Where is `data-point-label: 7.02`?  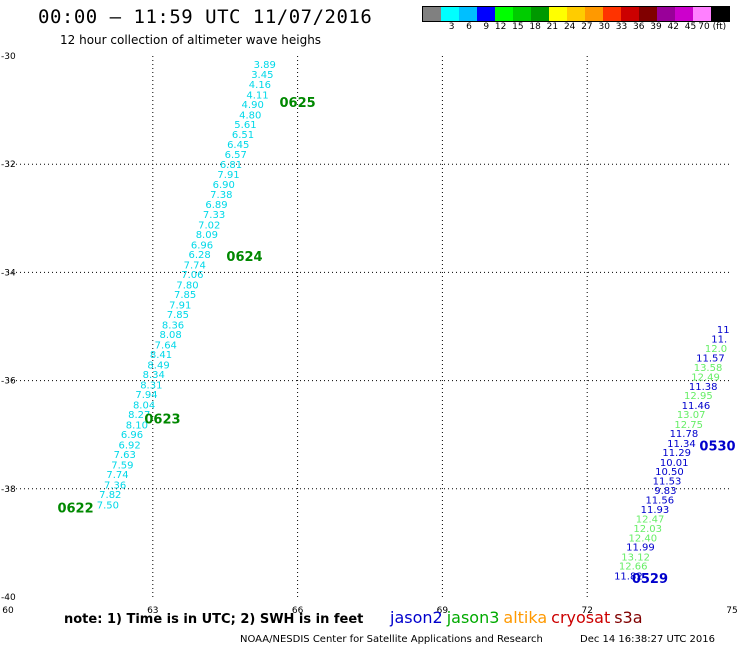
data-point-label: 7.02 is located at coordinates (209, 225).